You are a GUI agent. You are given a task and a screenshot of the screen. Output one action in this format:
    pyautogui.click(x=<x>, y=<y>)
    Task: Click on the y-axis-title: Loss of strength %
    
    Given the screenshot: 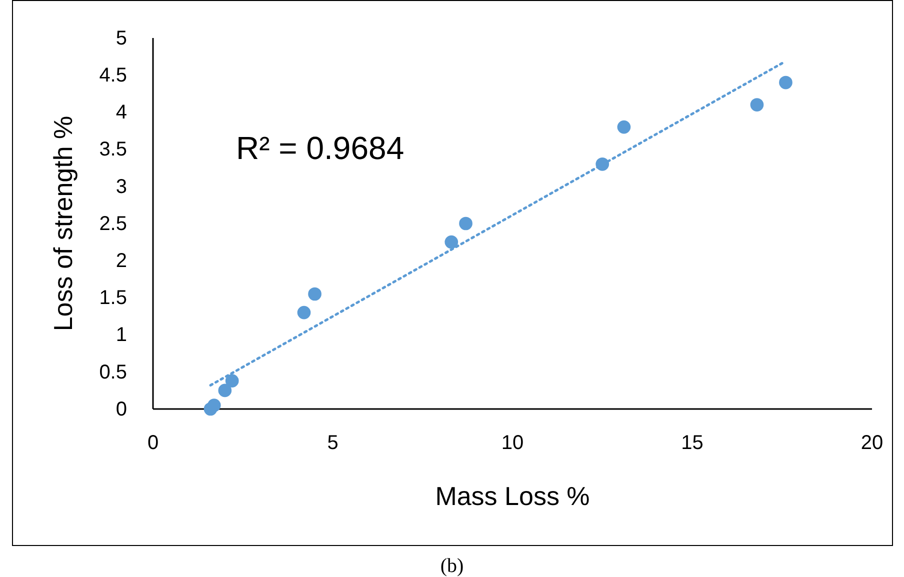 What is the action you would take?
    pyautogui.click(x=63, y=224)
    